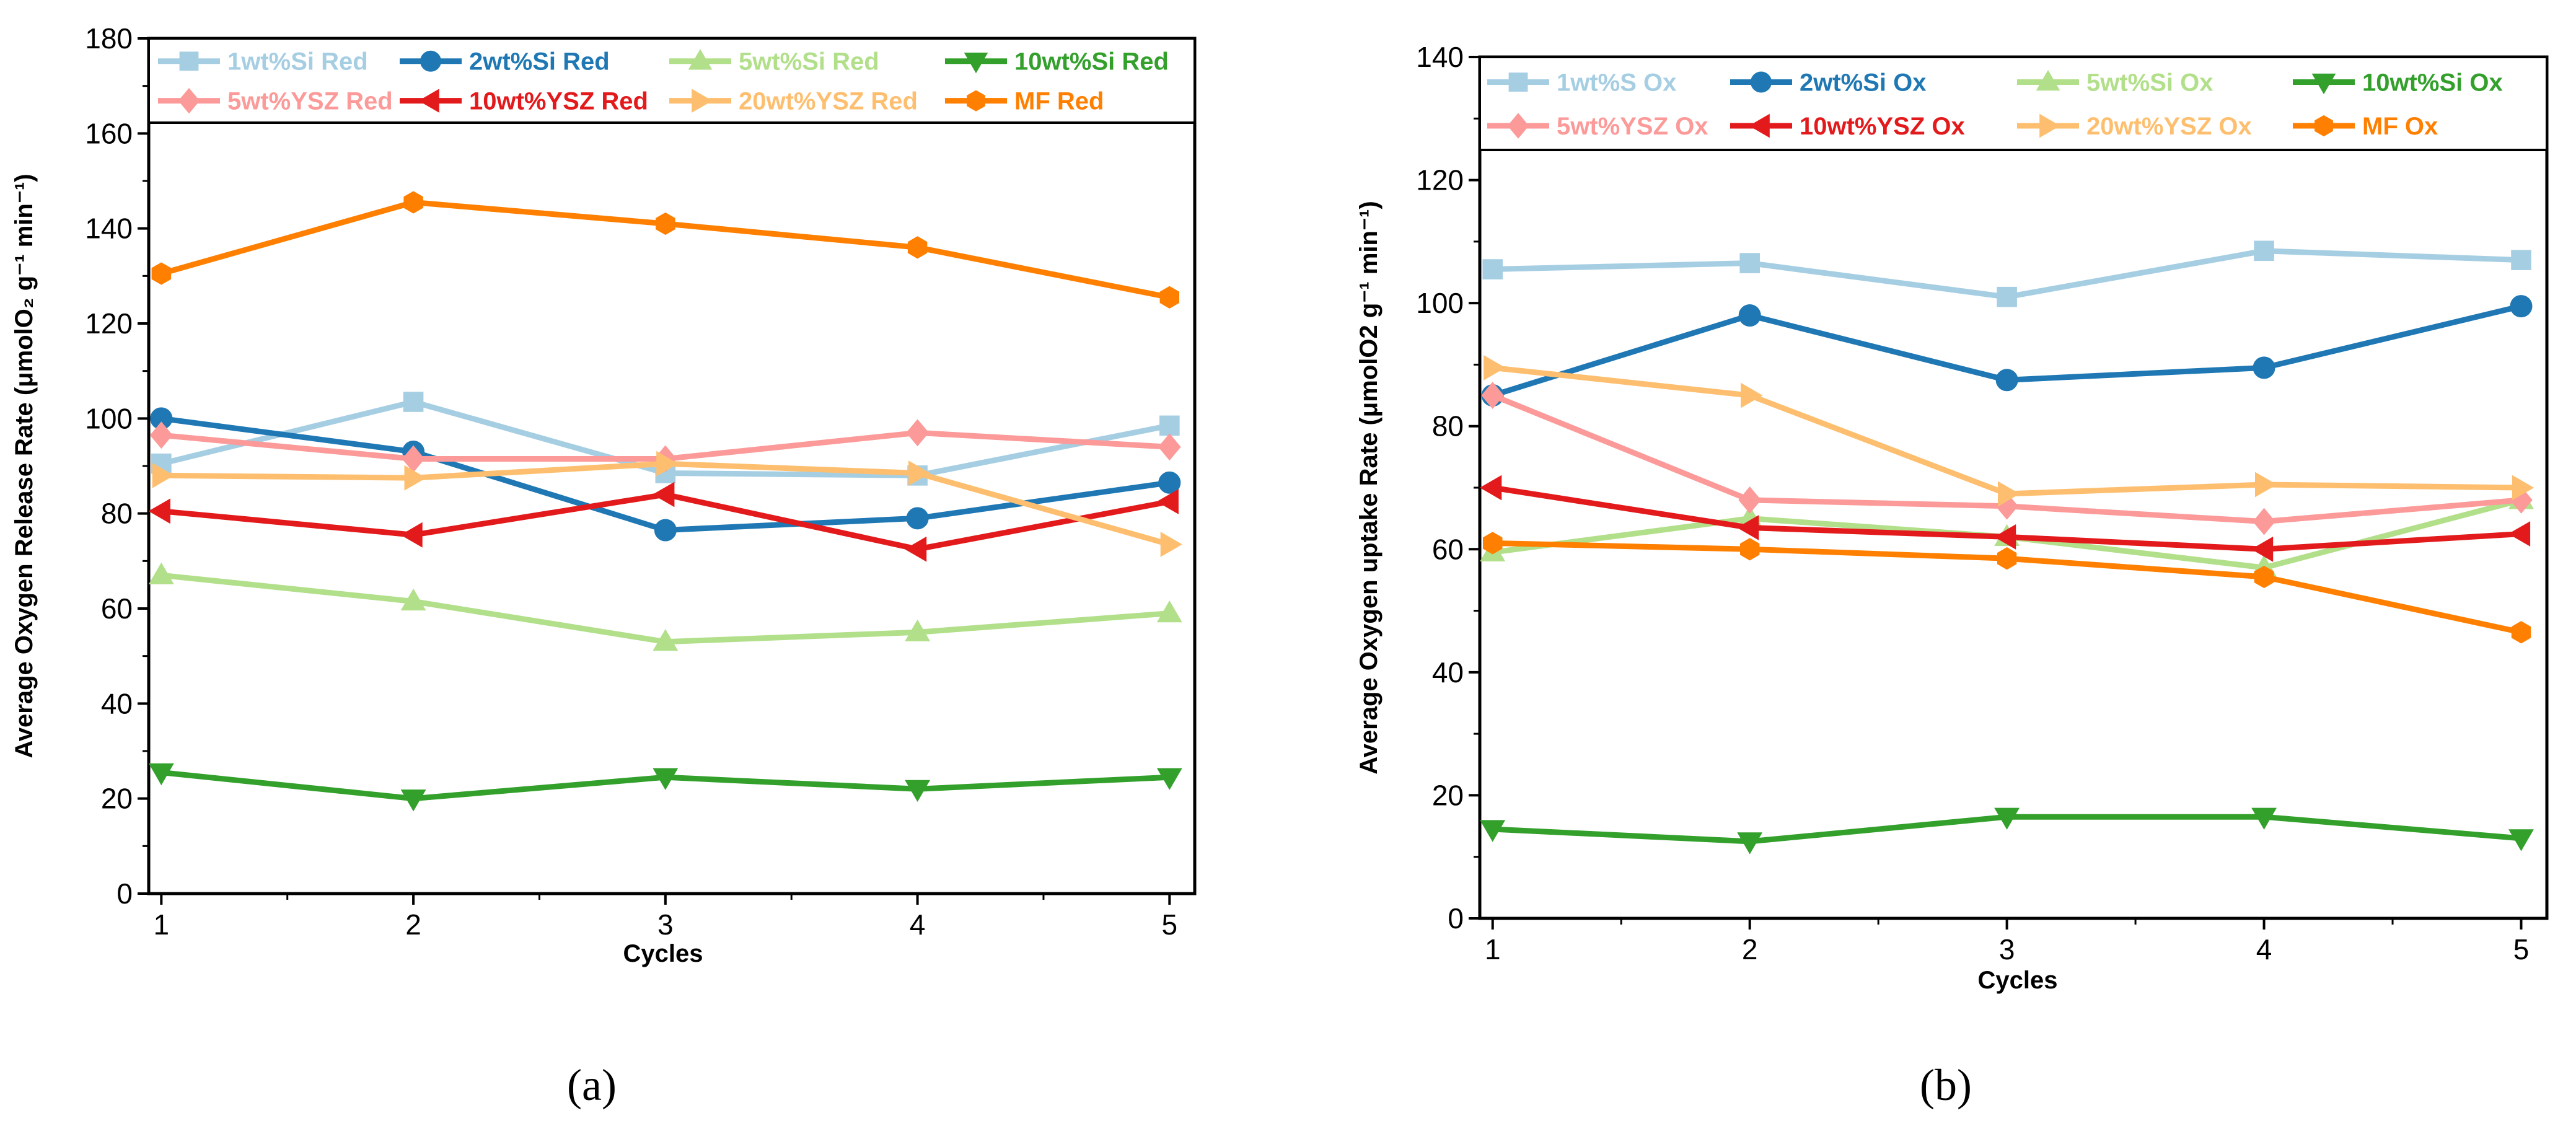  Describe the element at coordinates (2135, 126) in the screenshot. I see `panel-b-legend-item: 20wt%YSZ Ox` at that location.